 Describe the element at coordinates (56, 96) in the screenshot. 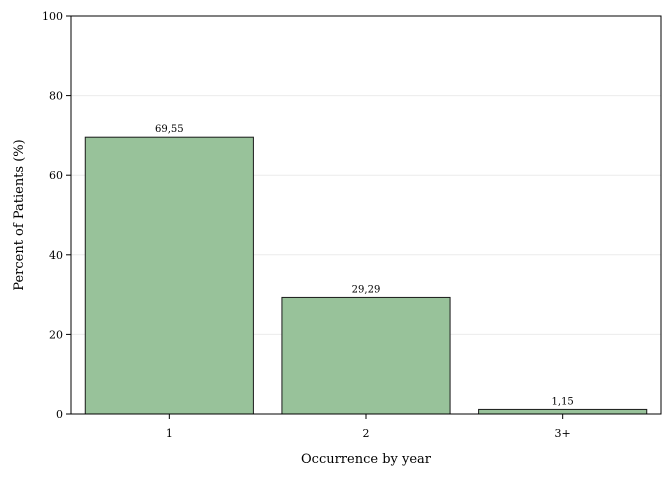

I see `y-tick-label: 80` at that location.